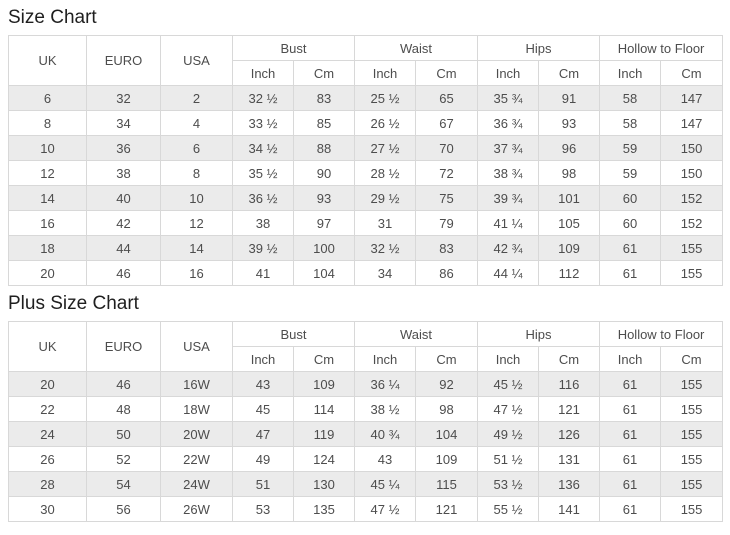 The width and height of the screenshot is (730, 535). I want to click on table-cell: 31, so click(385, 223).